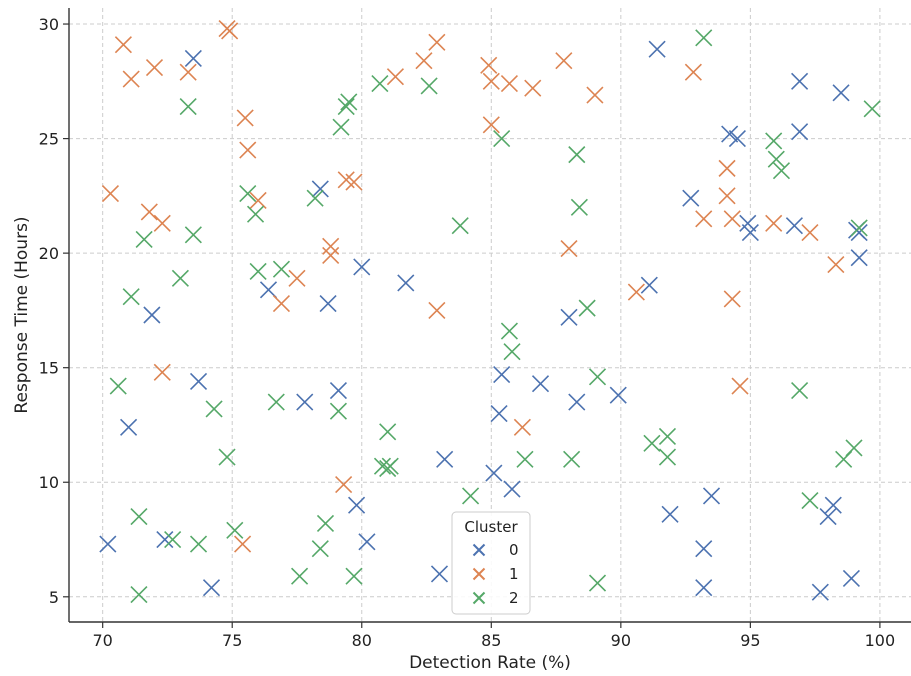 This screenshot has height=676, width=911. What do you see at coordinates (22, 314) in the screenshot?
I see `y-axis-label: Response Time (Hours)` at bounding box center [22, 314].